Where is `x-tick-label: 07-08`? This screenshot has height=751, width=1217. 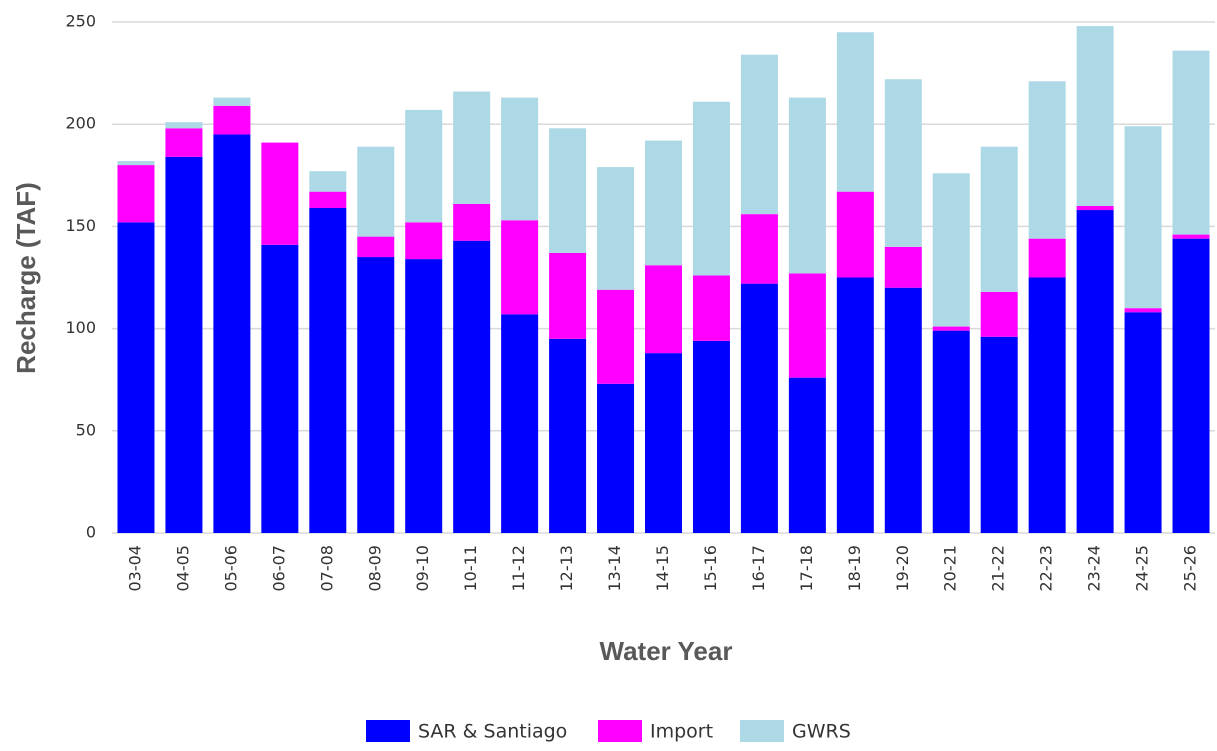
x-tick-label: 07-08 is located at coordinates (326, 568).